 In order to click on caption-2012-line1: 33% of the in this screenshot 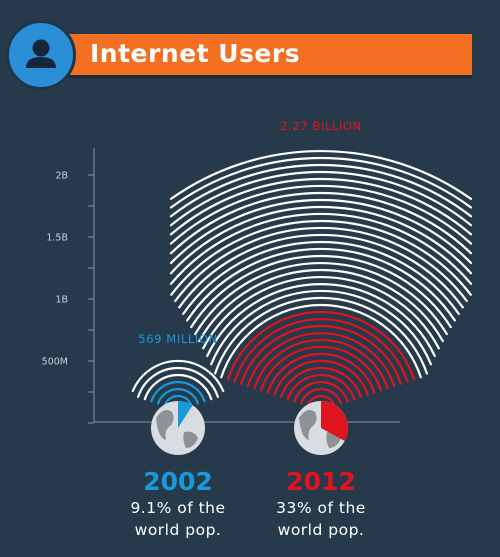, I will do `click(321, 508)`.